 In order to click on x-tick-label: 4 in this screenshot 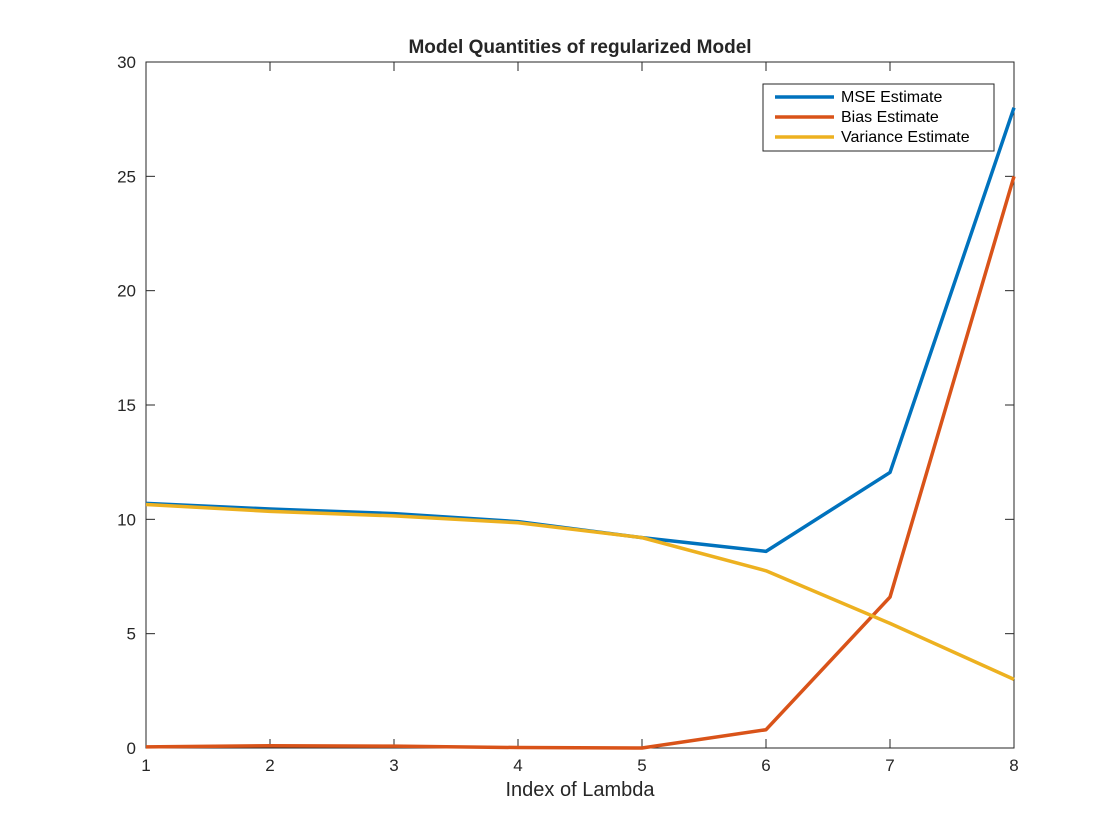, I will do `click(517, 765)`.